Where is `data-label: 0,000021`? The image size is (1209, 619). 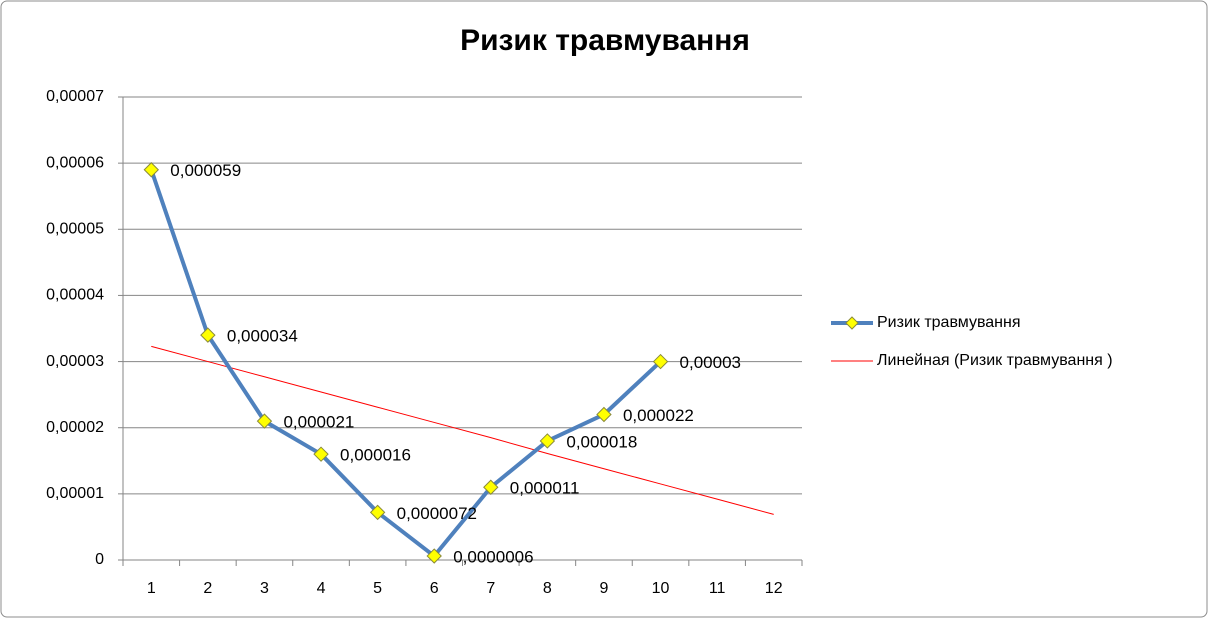
data-label: 0,000021 is located at coordinates (318, 422).